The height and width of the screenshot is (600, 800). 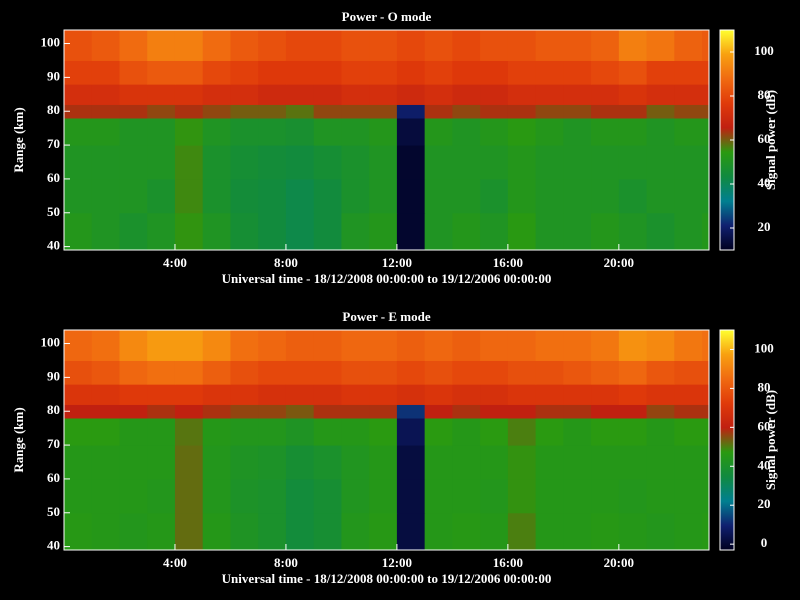 I want to click on y-tick-label: 40, so click(x=53, y=245).